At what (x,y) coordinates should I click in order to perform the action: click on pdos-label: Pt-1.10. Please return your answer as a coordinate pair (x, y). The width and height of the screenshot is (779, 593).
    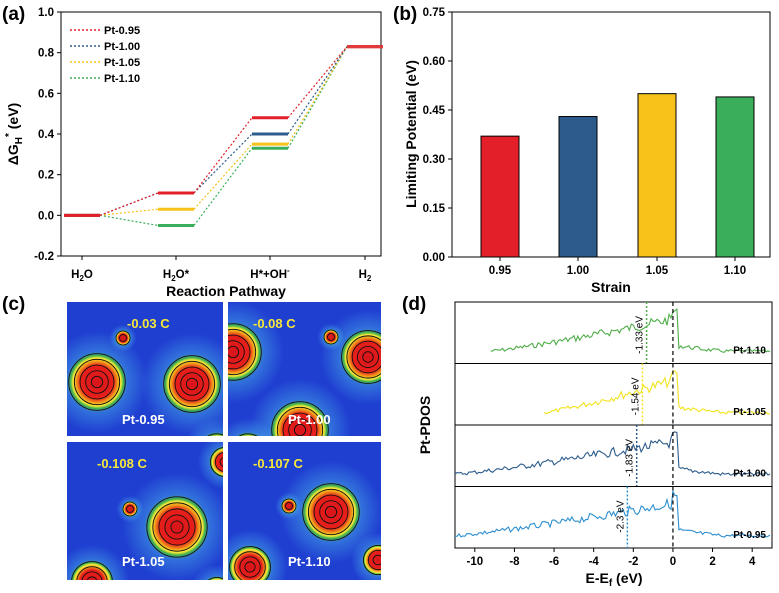
    Looking at the image, I should click on (749, 351).